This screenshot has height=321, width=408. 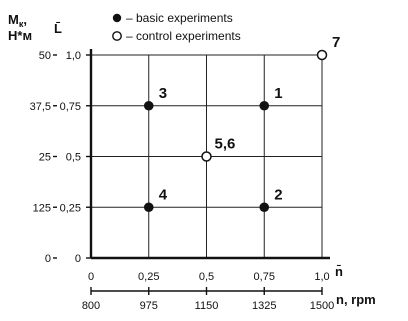 What do you see at coordinates (183, 36) in the screenshot?
I see `legend-label-control: – control experiments` at bounding box center [183, 36].